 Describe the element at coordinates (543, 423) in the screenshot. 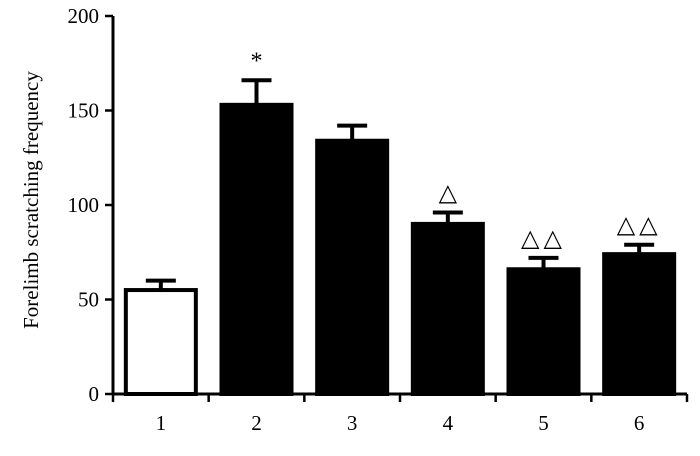

I see `x-tick-label: 5` at that location.